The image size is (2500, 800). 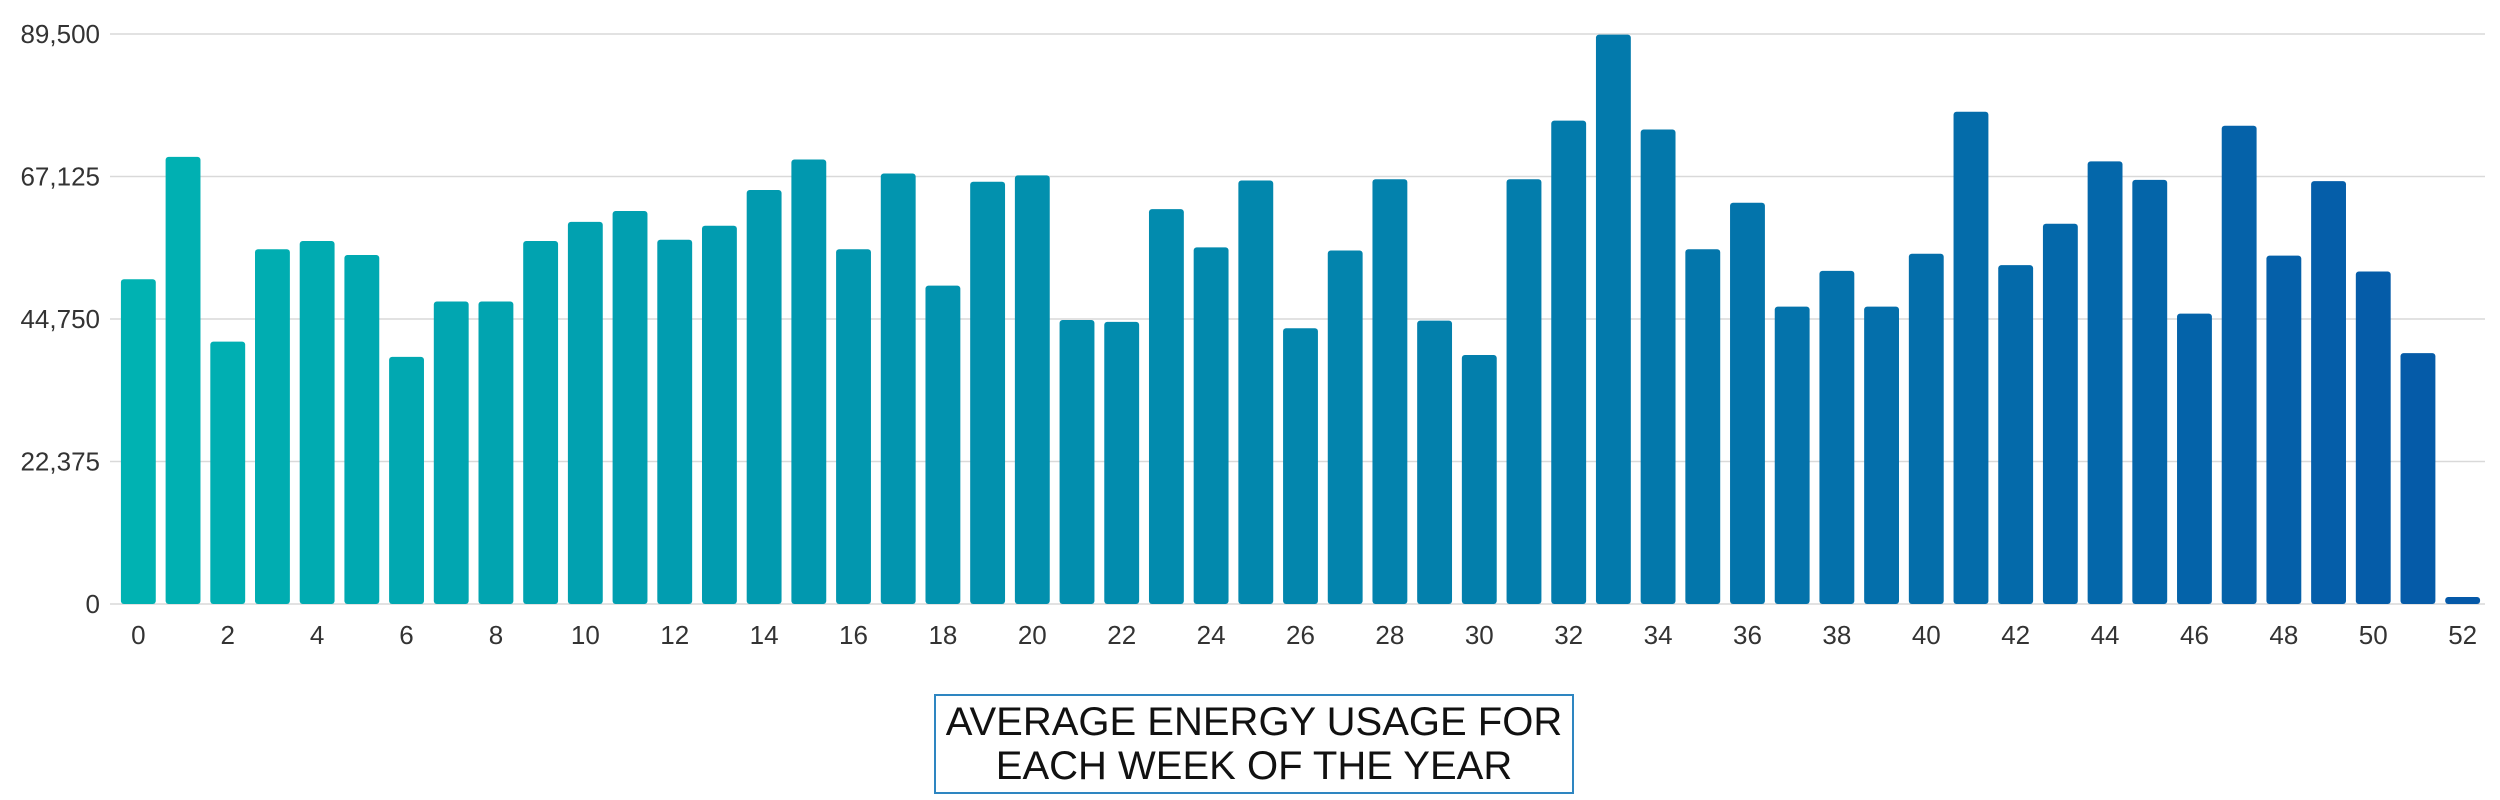 What do you see at coordinates (1389, 635) in the screenshot?
I see `x-tick-label: 28` at bounding box center [1389, 635].